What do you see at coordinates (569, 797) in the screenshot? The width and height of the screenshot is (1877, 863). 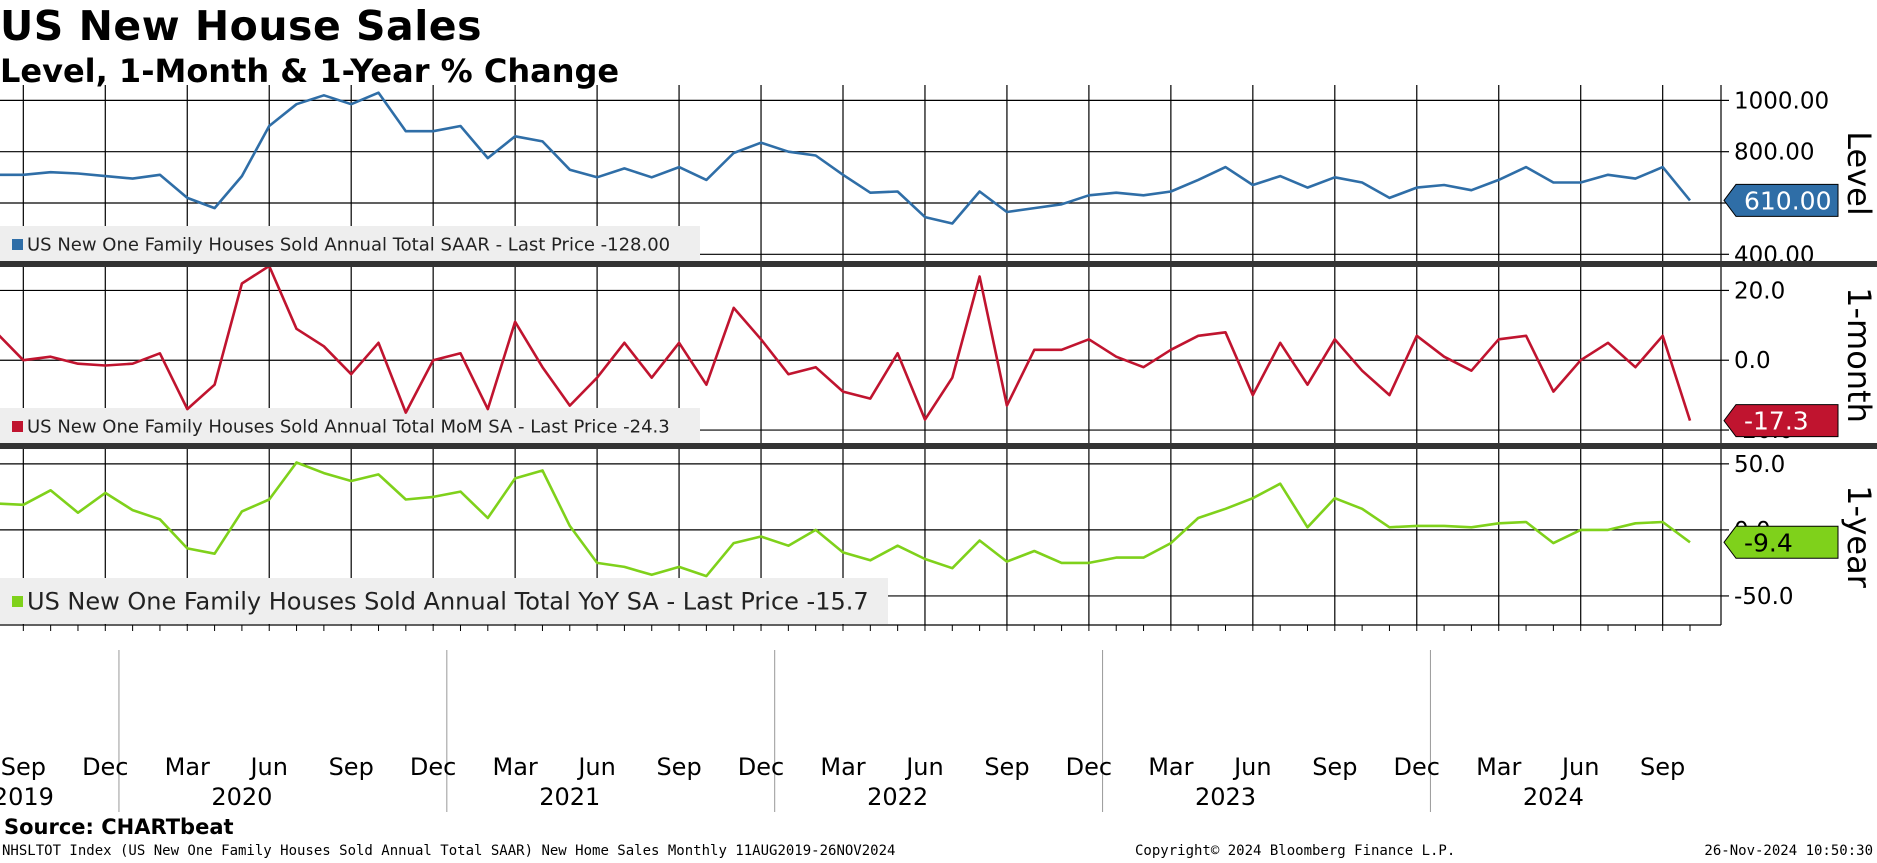 I see `x-year-label: 2021` at bounding box center [569, 797].